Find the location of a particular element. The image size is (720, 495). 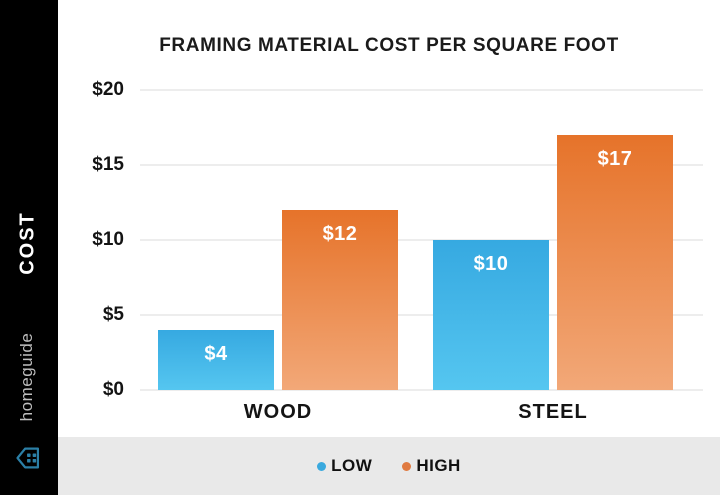

legend-label: LOW is located at coordinates (352, 465).